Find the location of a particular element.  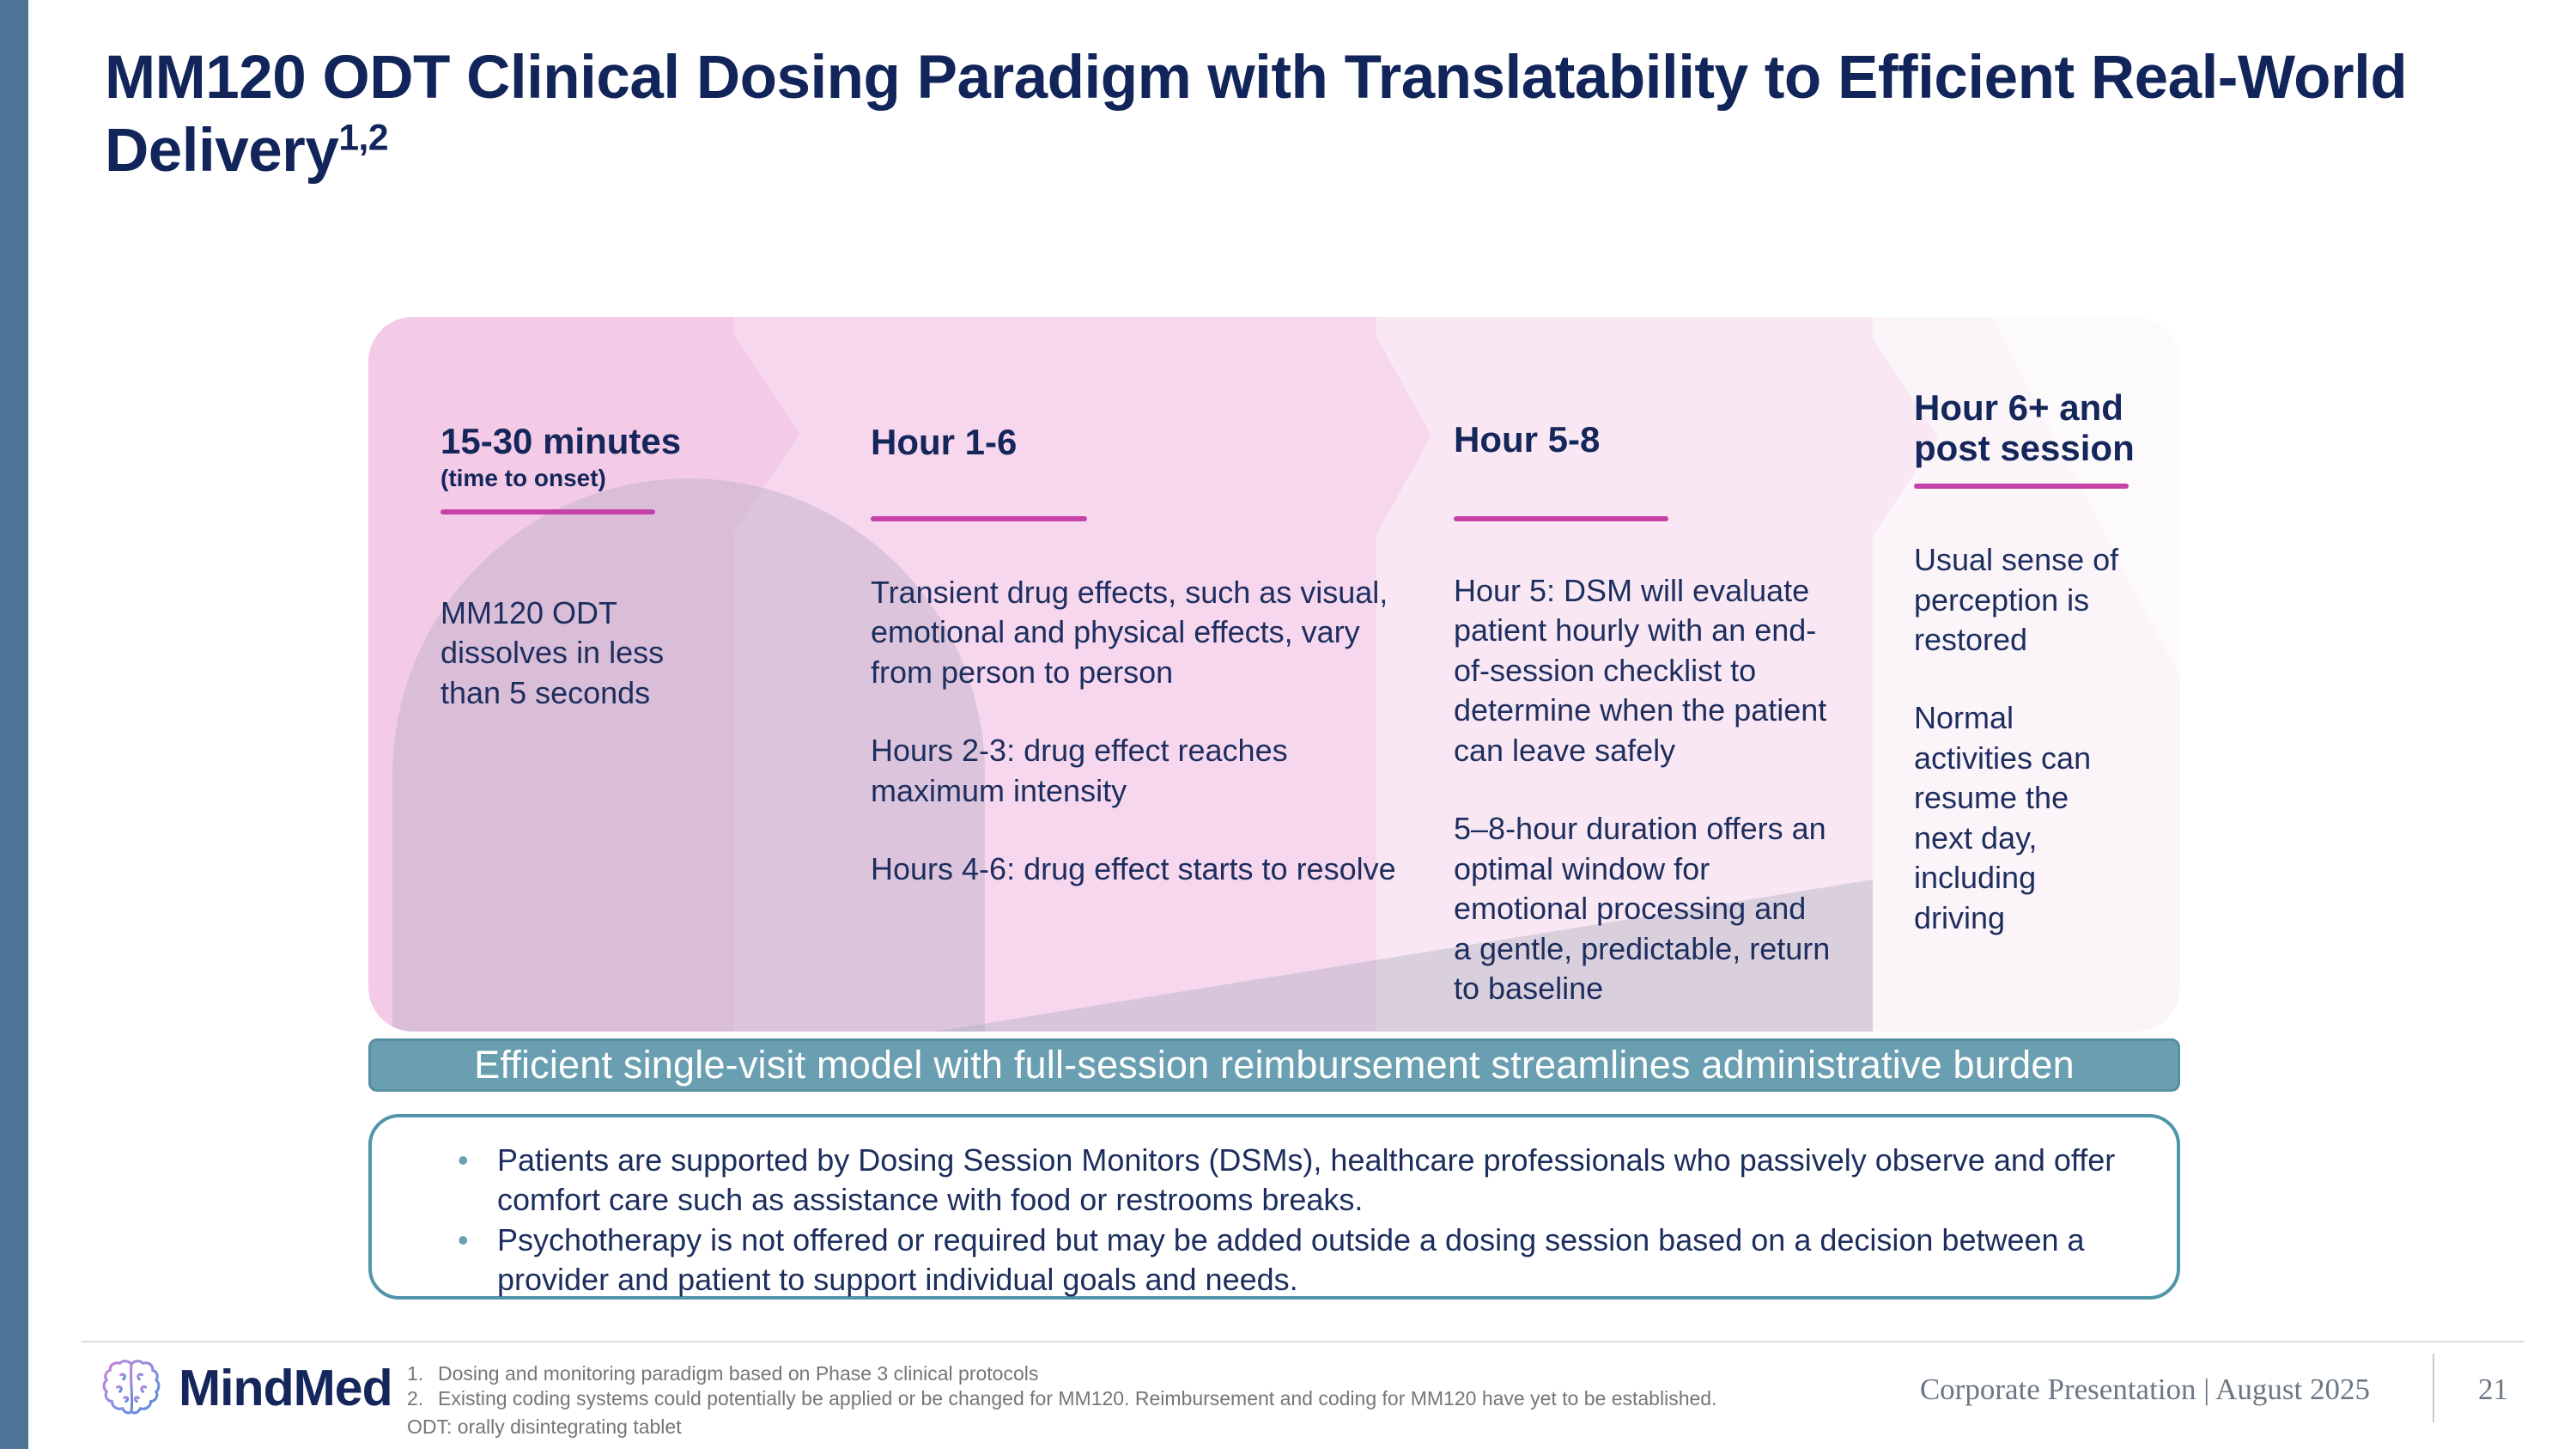

column-subheading: (time to onset) is located at coordinates (523, 478).